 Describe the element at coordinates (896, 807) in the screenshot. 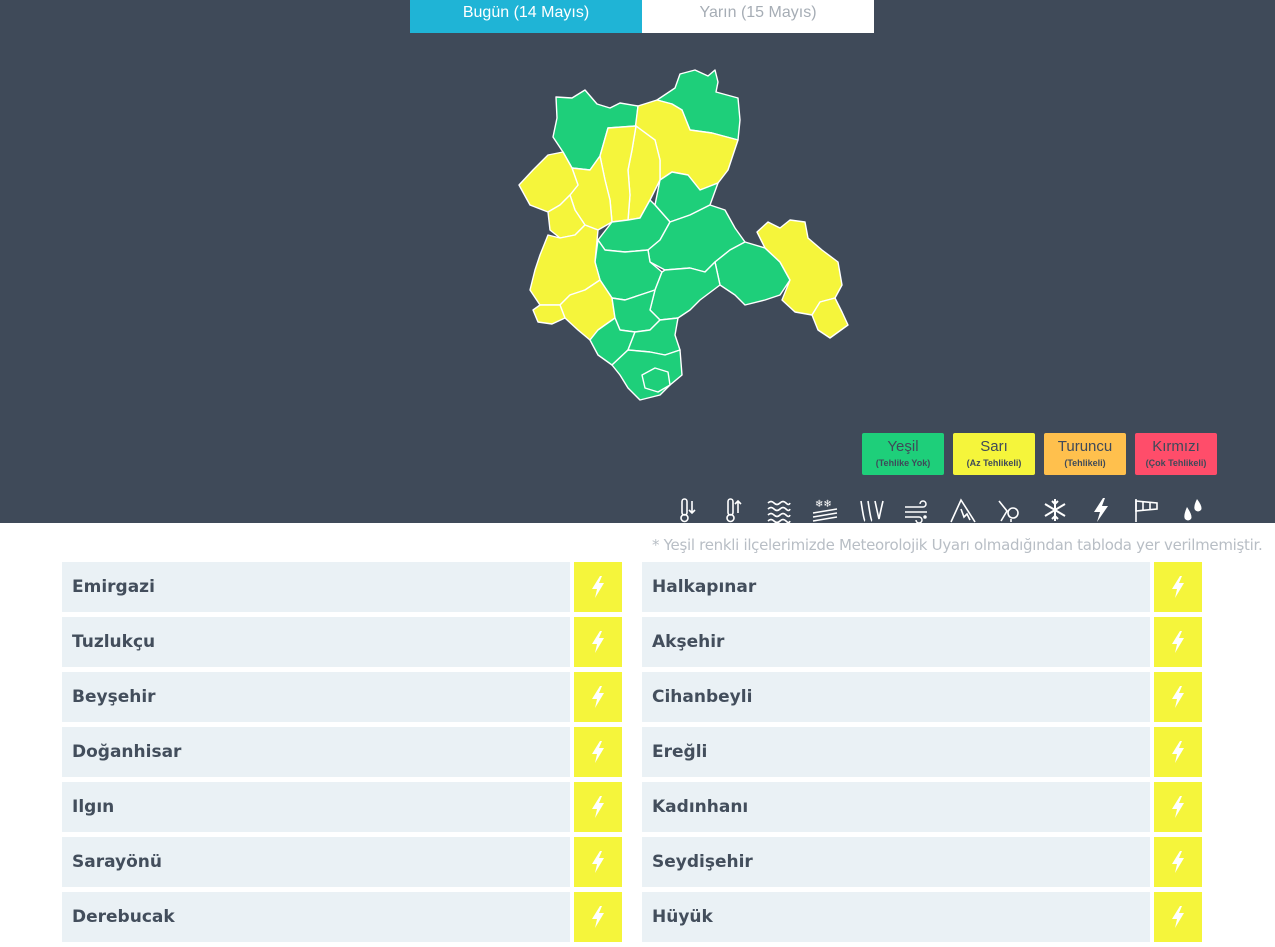

I see `district-name: Kadınhanı` at that location.